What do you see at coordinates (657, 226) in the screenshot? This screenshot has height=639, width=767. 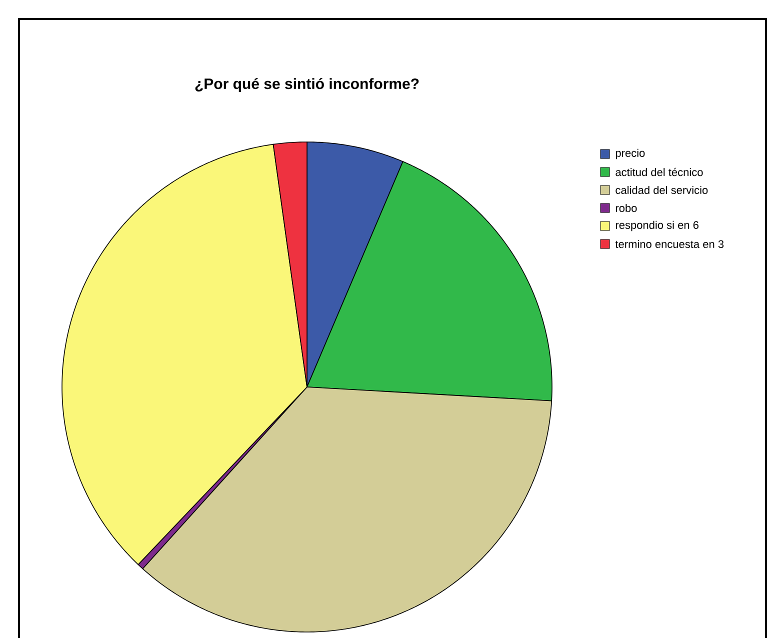 I see `legend-label: respondio si en 6` at bounding box center [657, 226].